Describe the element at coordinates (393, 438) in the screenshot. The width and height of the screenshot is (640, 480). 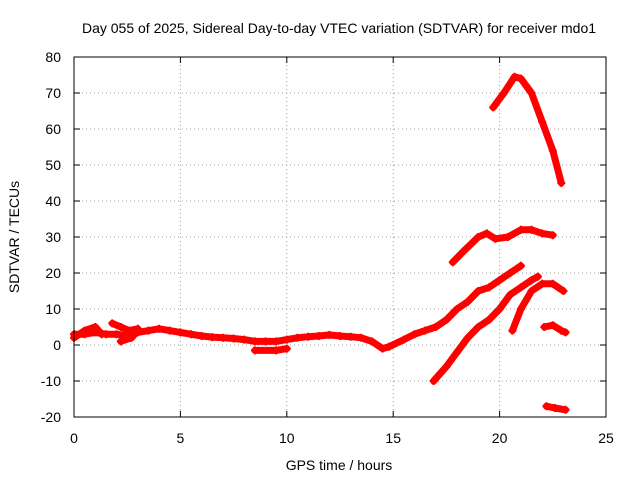
I see `x-tick-label: 15` at that location.